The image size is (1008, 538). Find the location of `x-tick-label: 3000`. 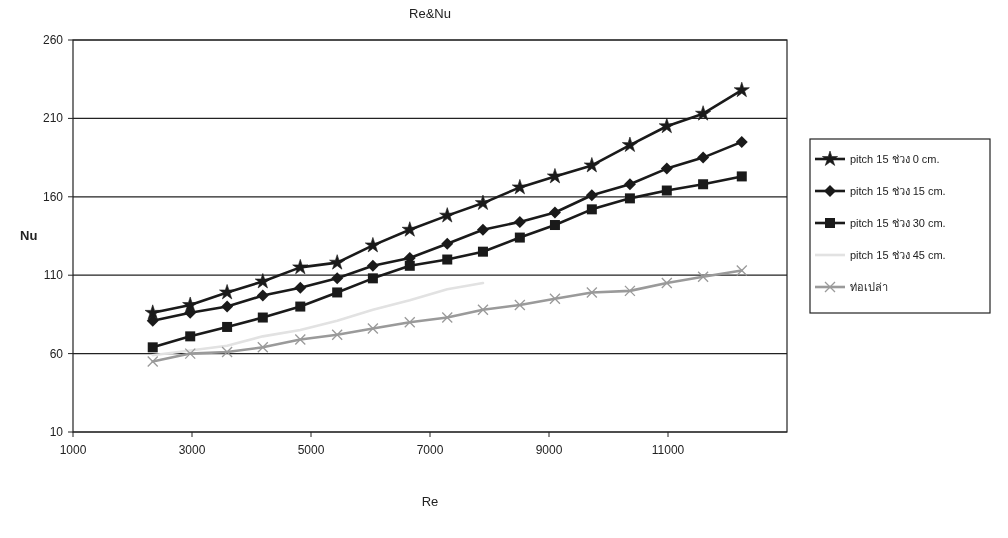

x-tick-label: 3000 is located at coordinates (192, 450).